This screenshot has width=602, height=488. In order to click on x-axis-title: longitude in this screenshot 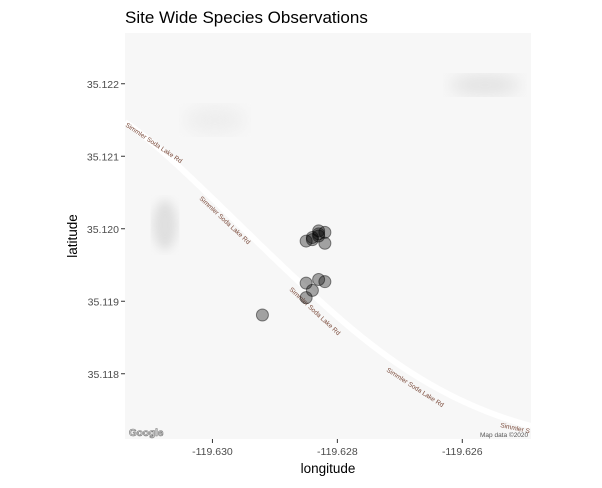, I will do `click(328, 468)`.